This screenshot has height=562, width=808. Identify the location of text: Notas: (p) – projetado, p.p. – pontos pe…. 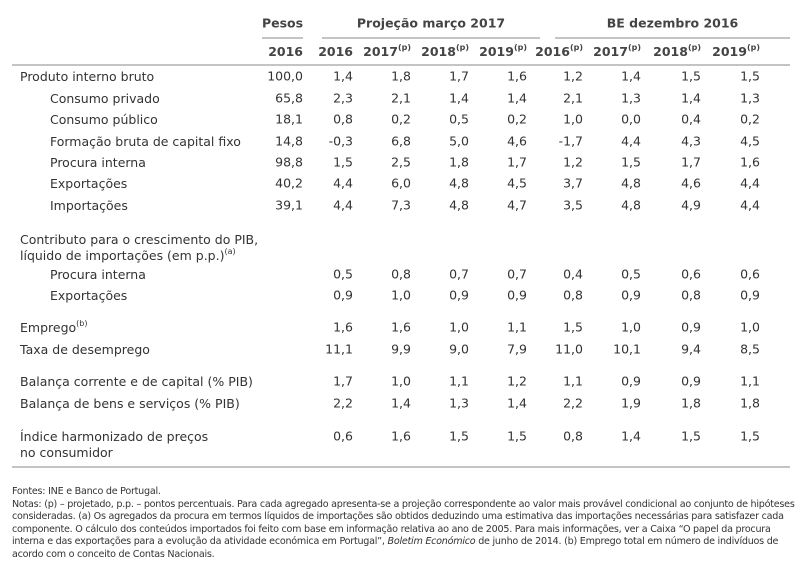
(403, 523).